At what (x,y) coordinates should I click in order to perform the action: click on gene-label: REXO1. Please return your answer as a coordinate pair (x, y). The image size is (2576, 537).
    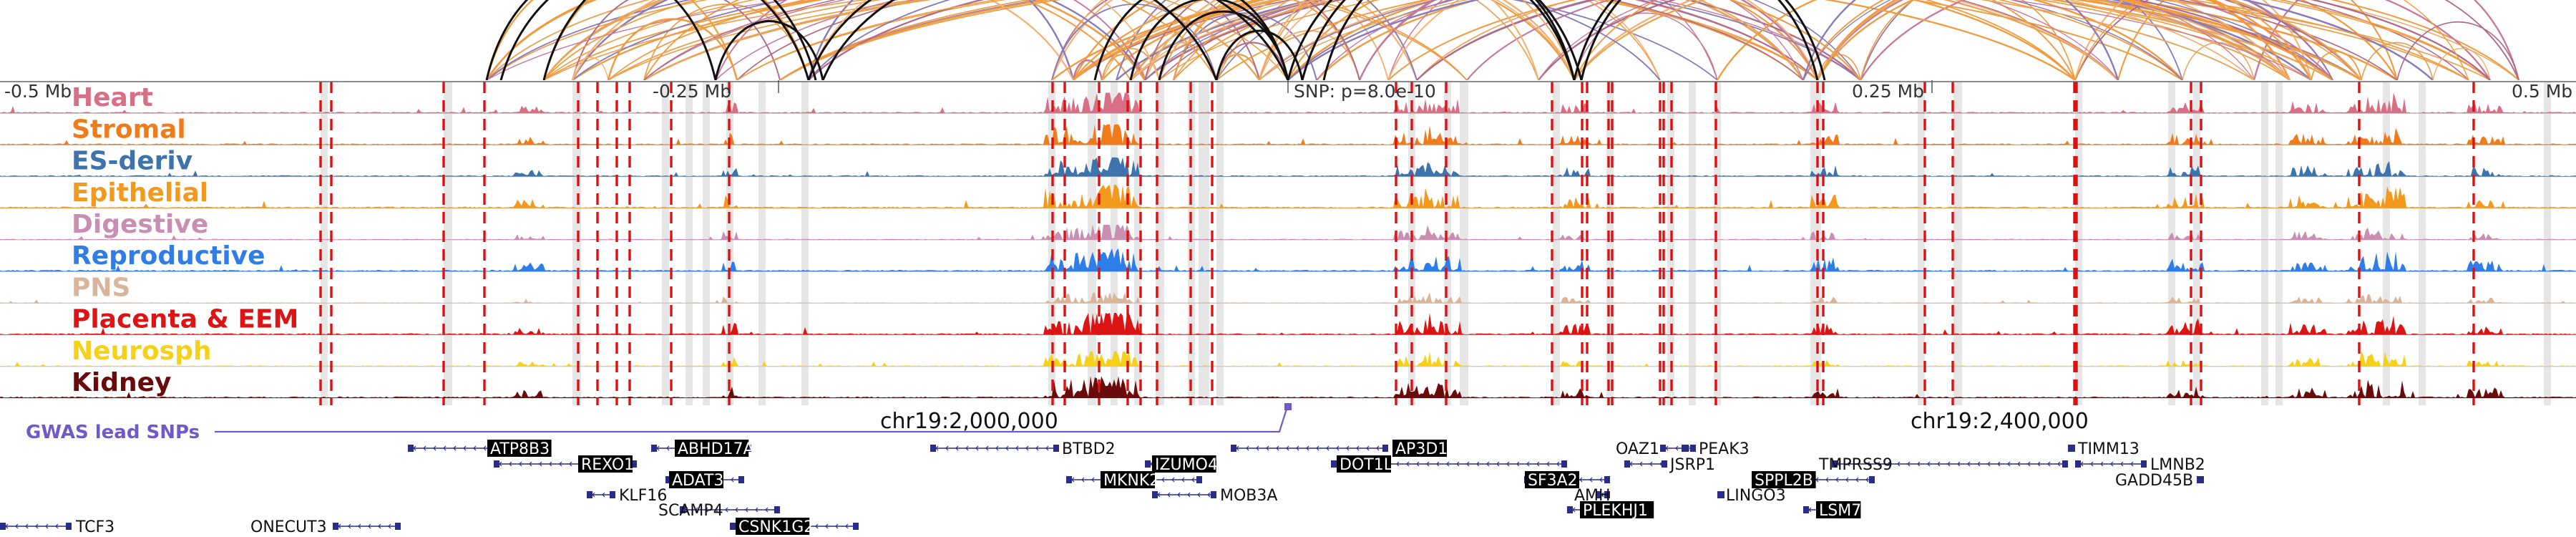
    Looking at the image, I should click on (607, 465).